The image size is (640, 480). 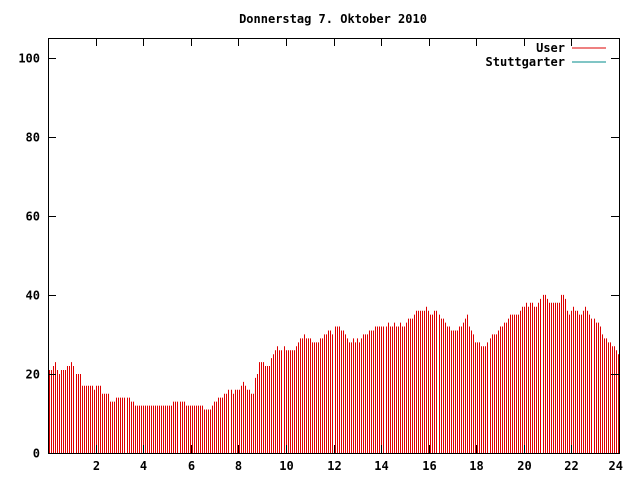 I want to click on y-tick-label: 40, so click(x=33, y=296).